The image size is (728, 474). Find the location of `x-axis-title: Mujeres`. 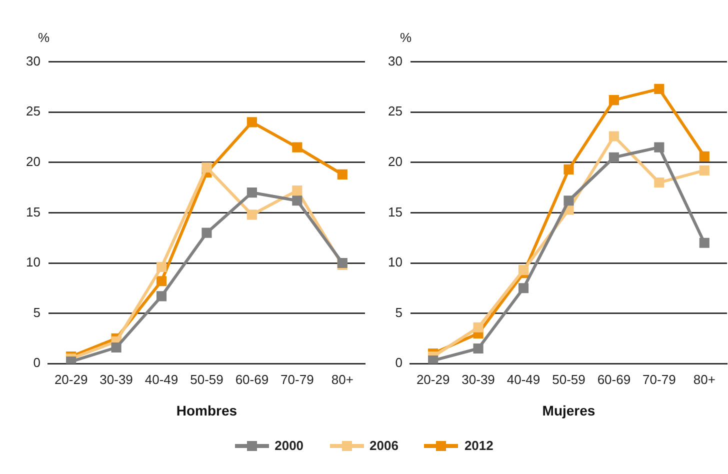

x-axis-title: Mujeres is located at coordinates (569, 410).